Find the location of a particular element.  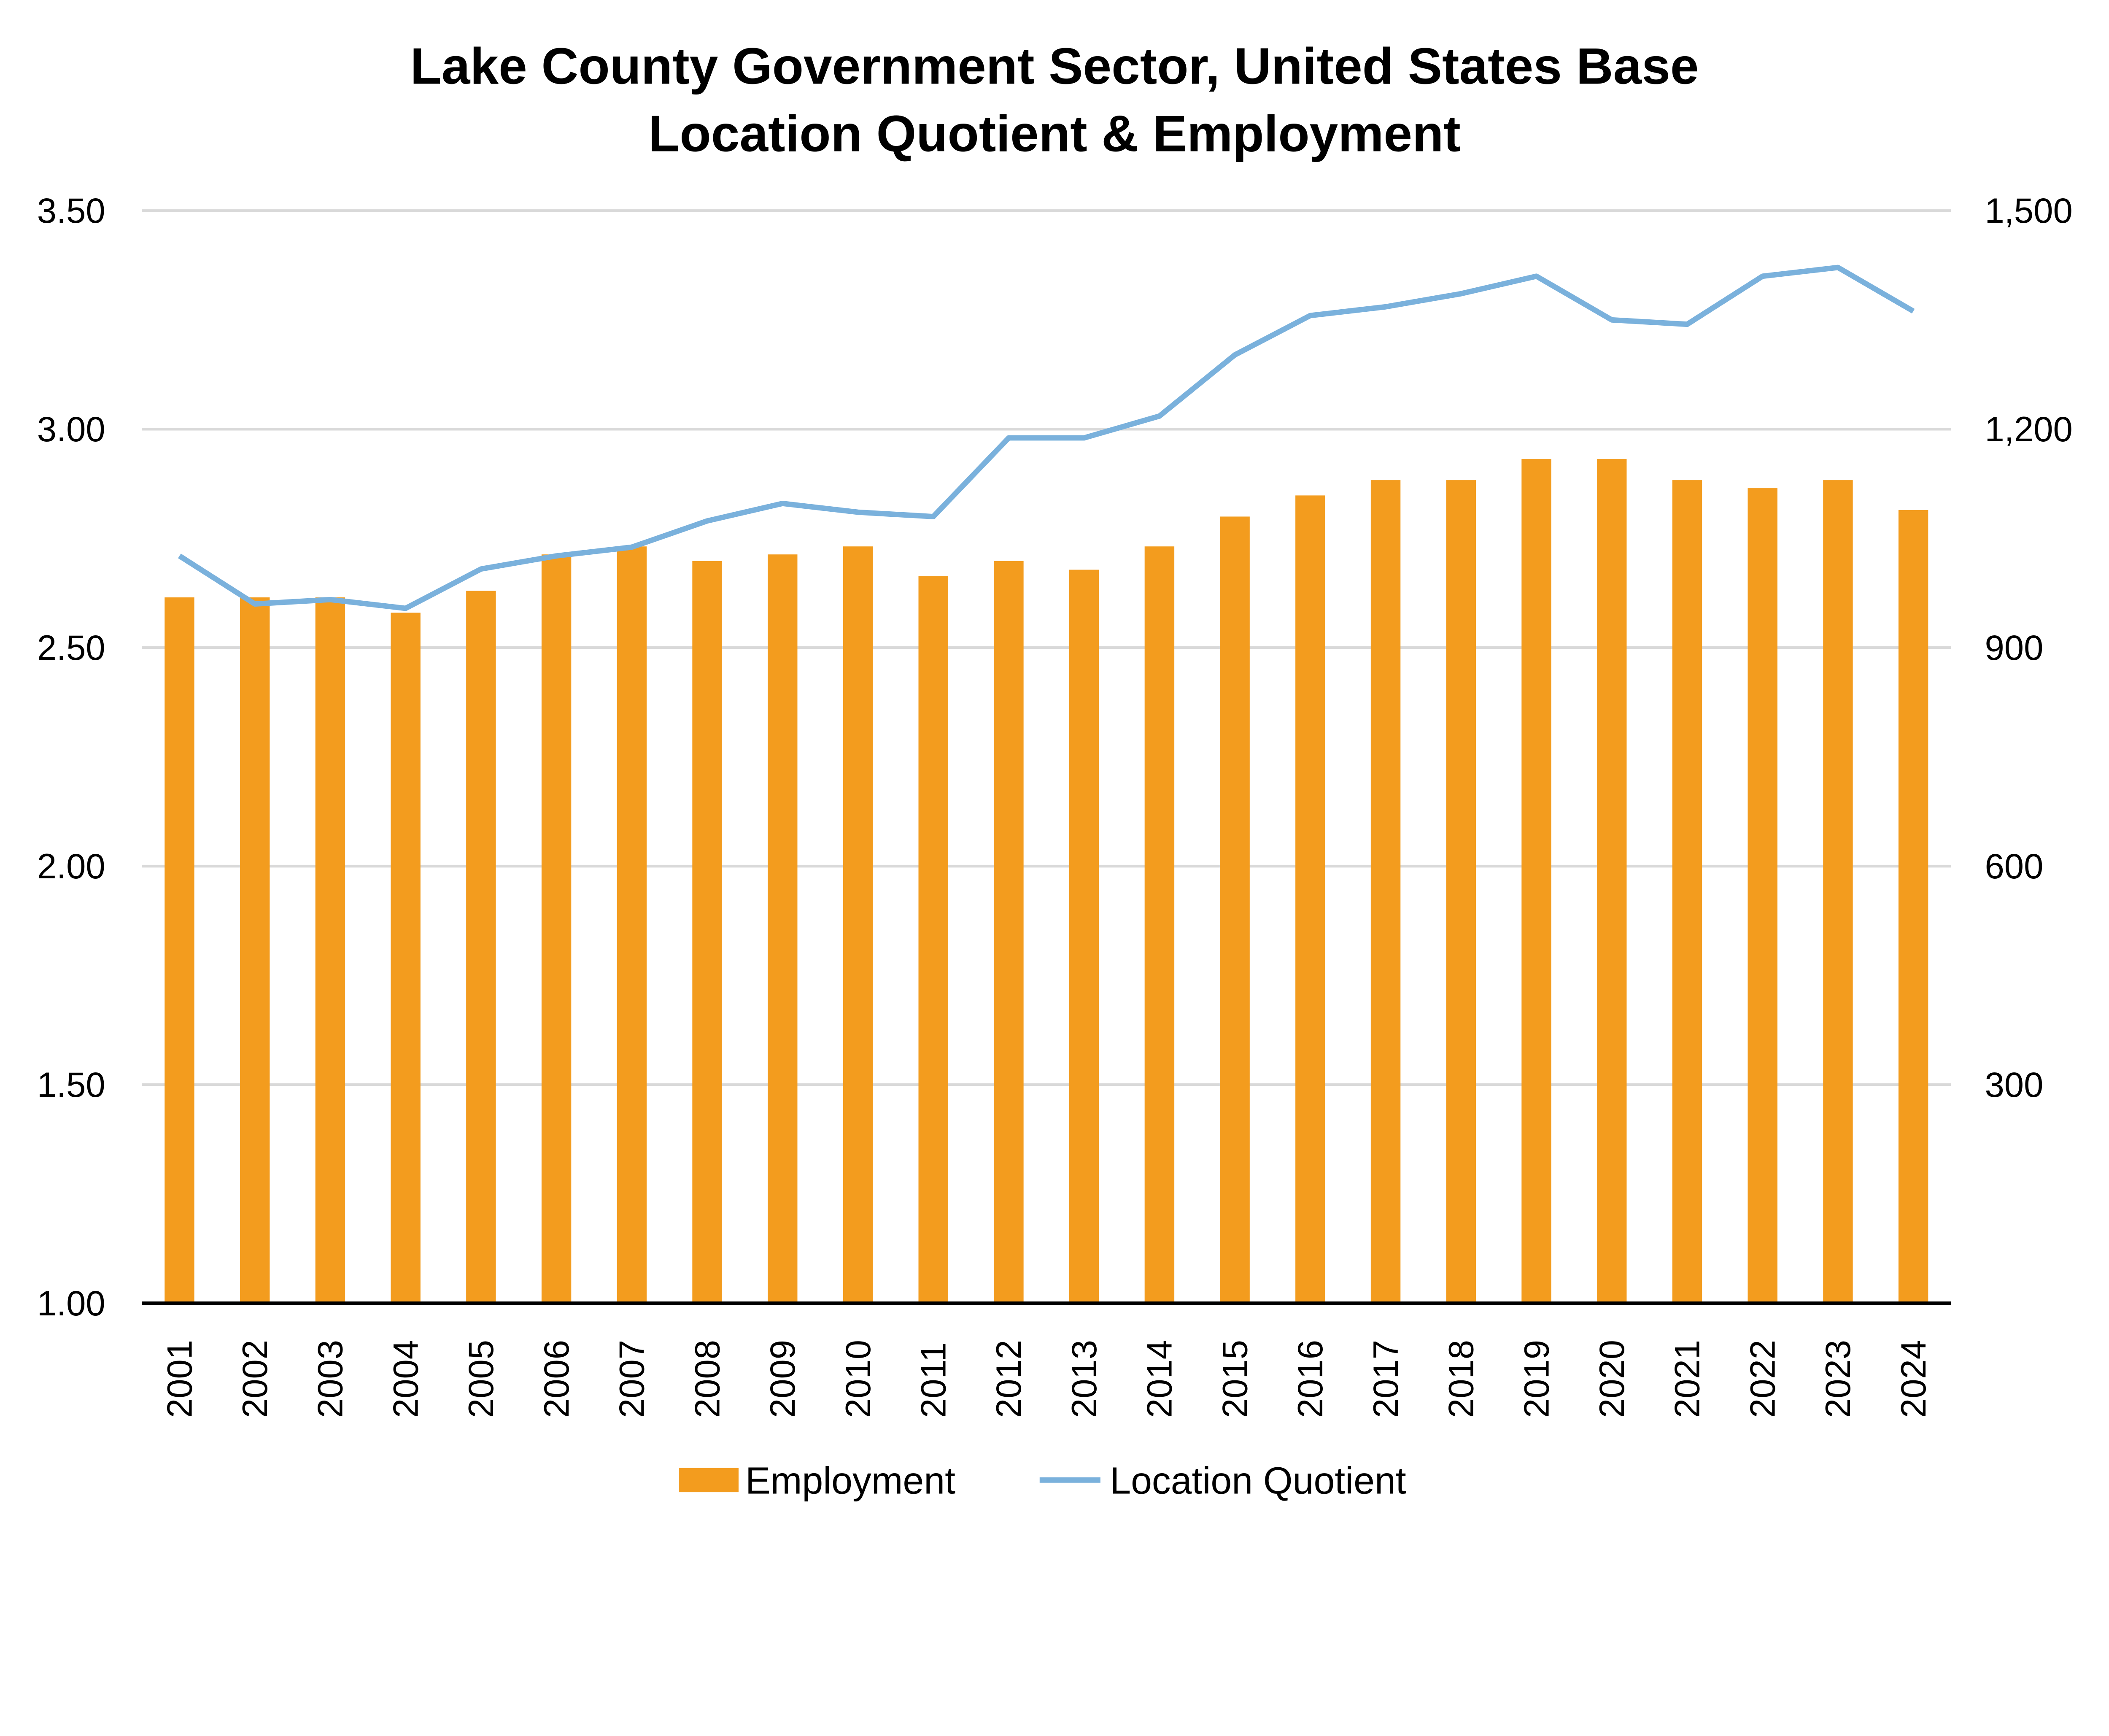

left-axis-tick-label: 3.50 is located at coordinates (71, 210).